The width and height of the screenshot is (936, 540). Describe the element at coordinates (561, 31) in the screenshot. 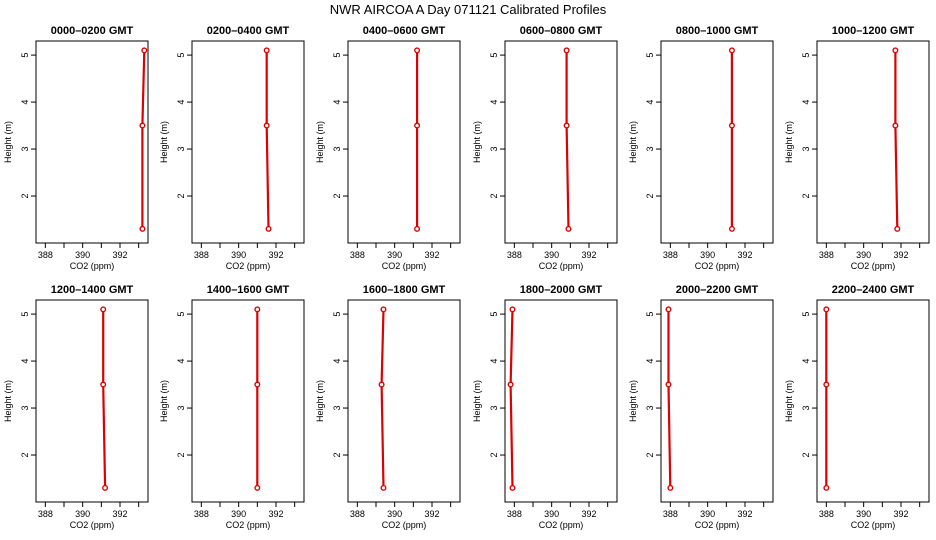

I see `panel-title: 0600–0800 GMT` at that location.